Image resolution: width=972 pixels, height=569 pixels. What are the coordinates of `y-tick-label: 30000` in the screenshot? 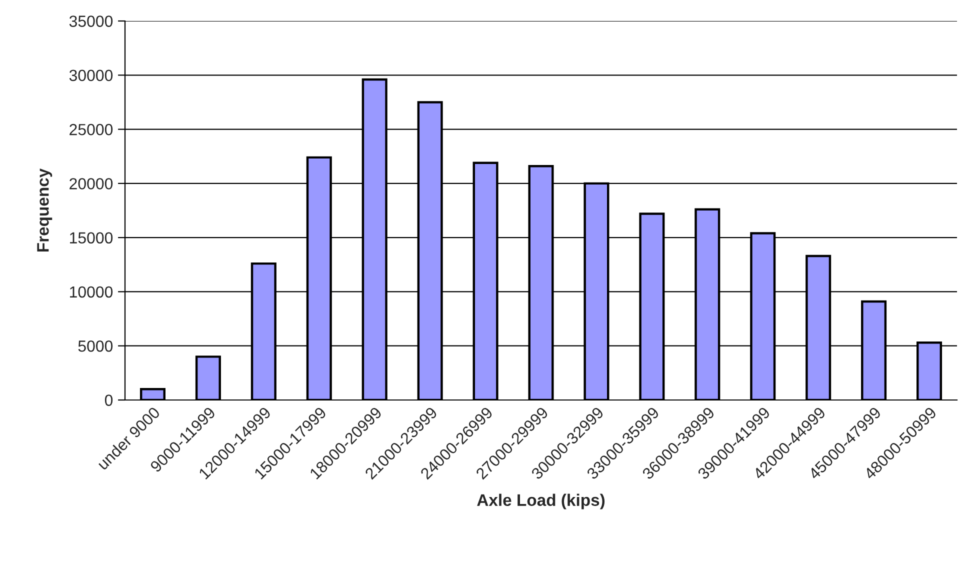 It's located at (91, 76).